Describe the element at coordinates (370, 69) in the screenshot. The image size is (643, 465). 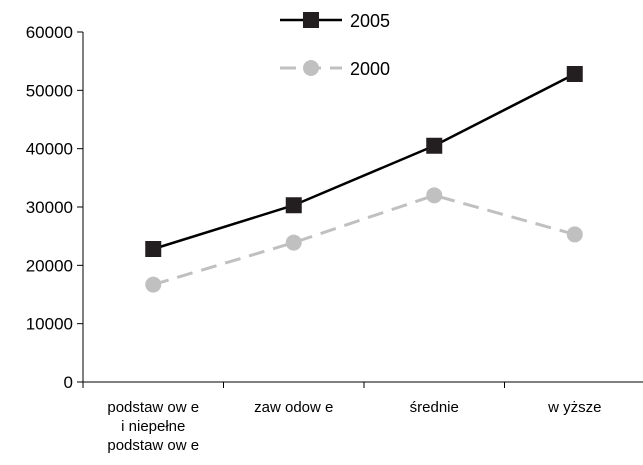
I see `legend-label: 2000` at that location.